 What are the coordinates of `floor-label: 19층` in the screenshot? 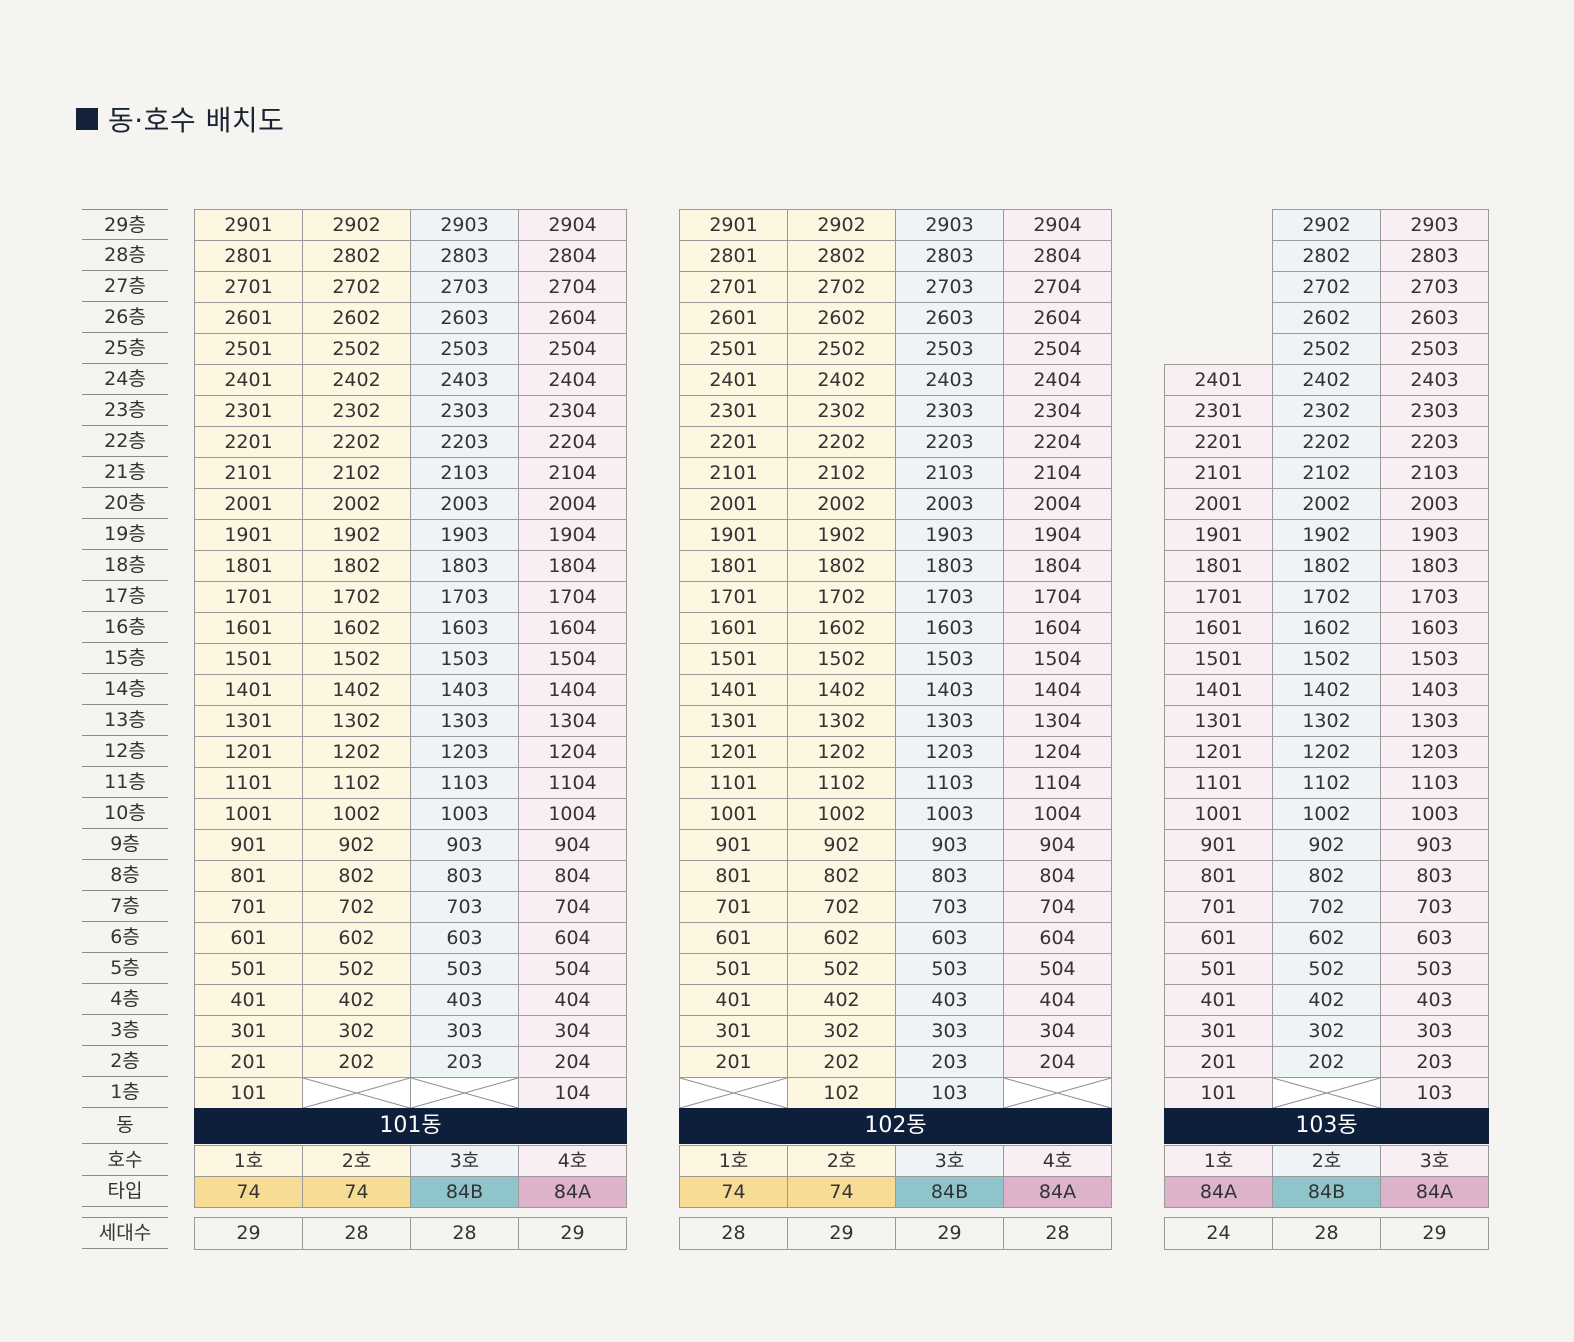 It's located at (125, 534).